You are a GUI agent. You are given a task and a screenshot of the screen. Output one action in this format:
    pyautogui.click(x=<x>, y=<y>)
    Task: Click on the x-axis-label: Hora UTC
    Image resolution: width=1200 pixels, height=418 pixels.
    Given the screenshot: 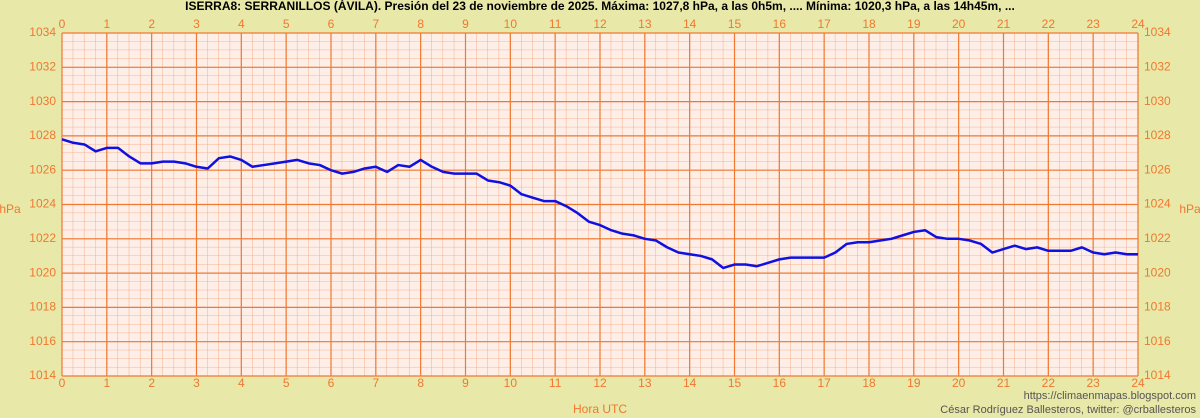 What is the action you would take?
    pyautogui.click(x=600, y=409)
    